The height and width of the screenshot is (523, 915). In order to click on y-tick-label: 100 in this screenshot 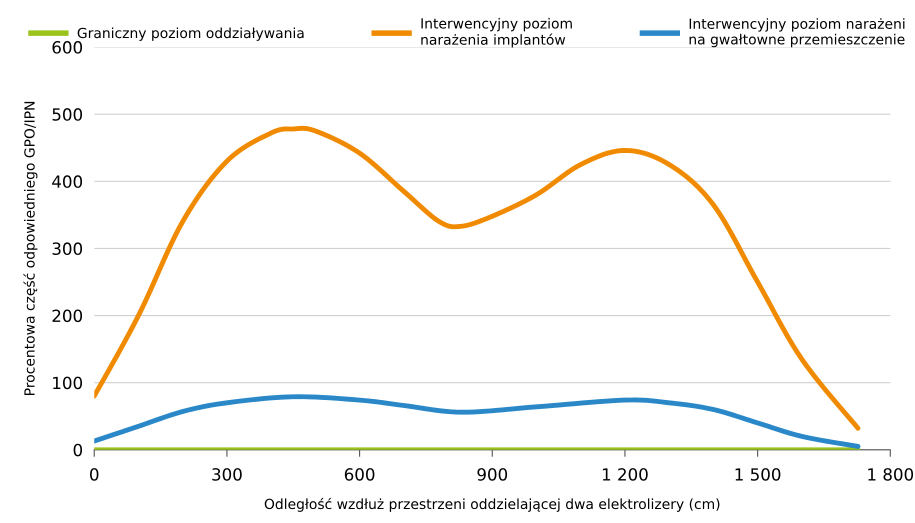, I will do `click(67, 383)`.